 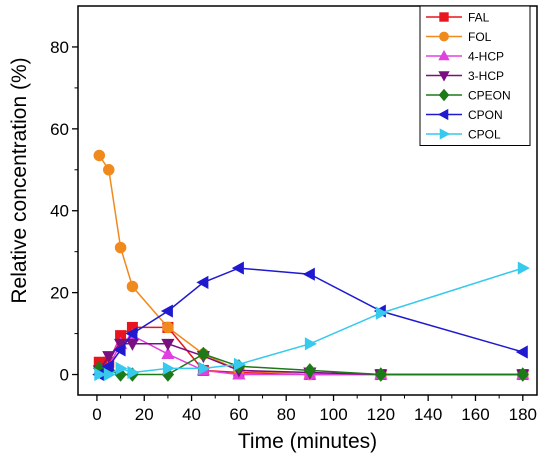 What do you see at coordinates (479, 18) in the screenshot?
I see `legend-label-fal: FAL` at bounding box center [479, 18].